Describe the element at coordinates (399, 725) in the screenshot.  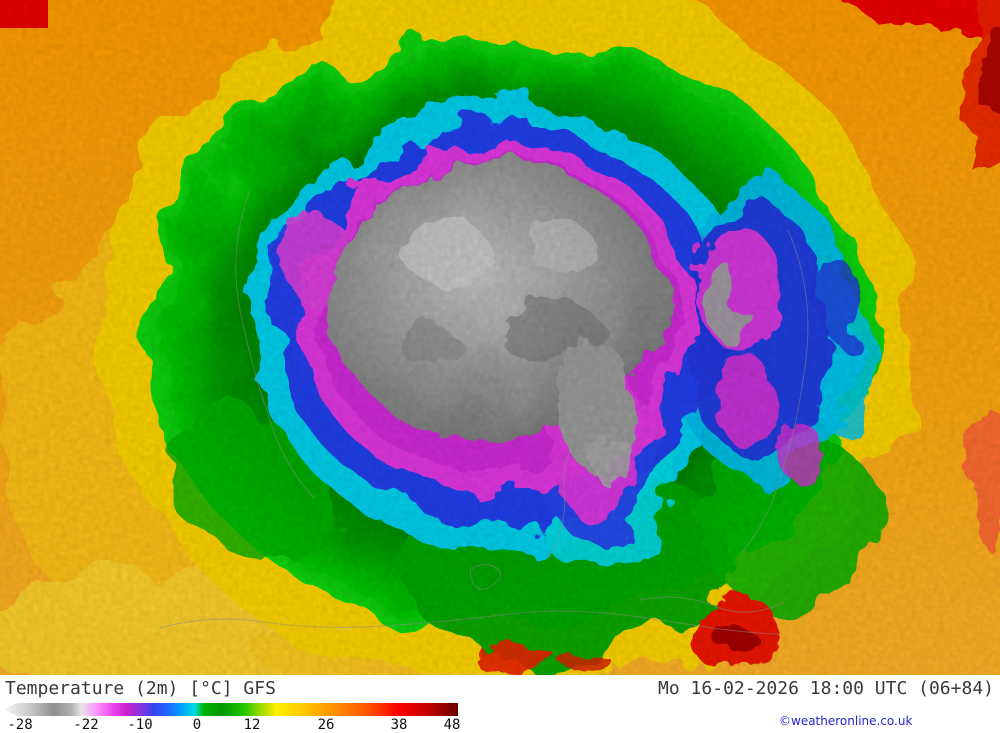
I see `scale-label: 38` at that location.